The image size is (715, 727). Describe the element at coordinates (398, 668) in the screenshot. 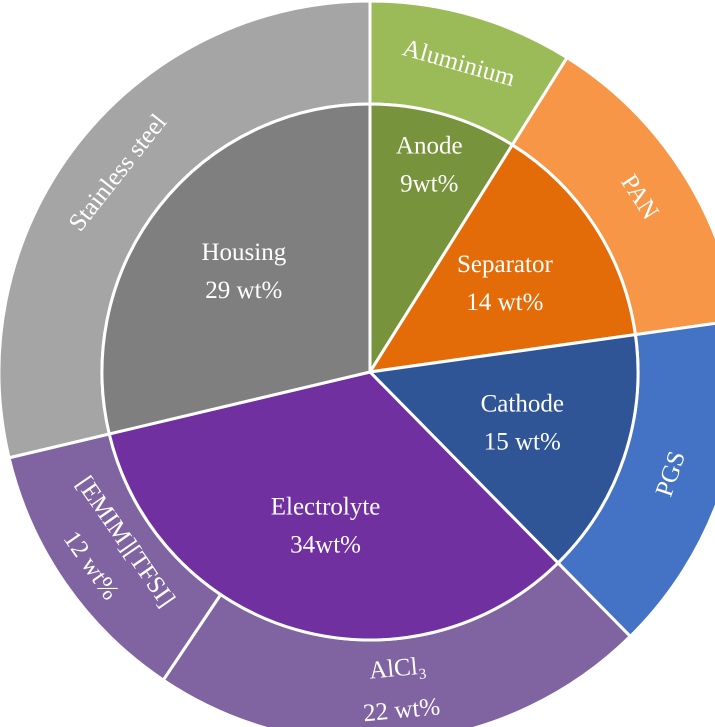

I see `segment-label: AlCl₃` at that location.